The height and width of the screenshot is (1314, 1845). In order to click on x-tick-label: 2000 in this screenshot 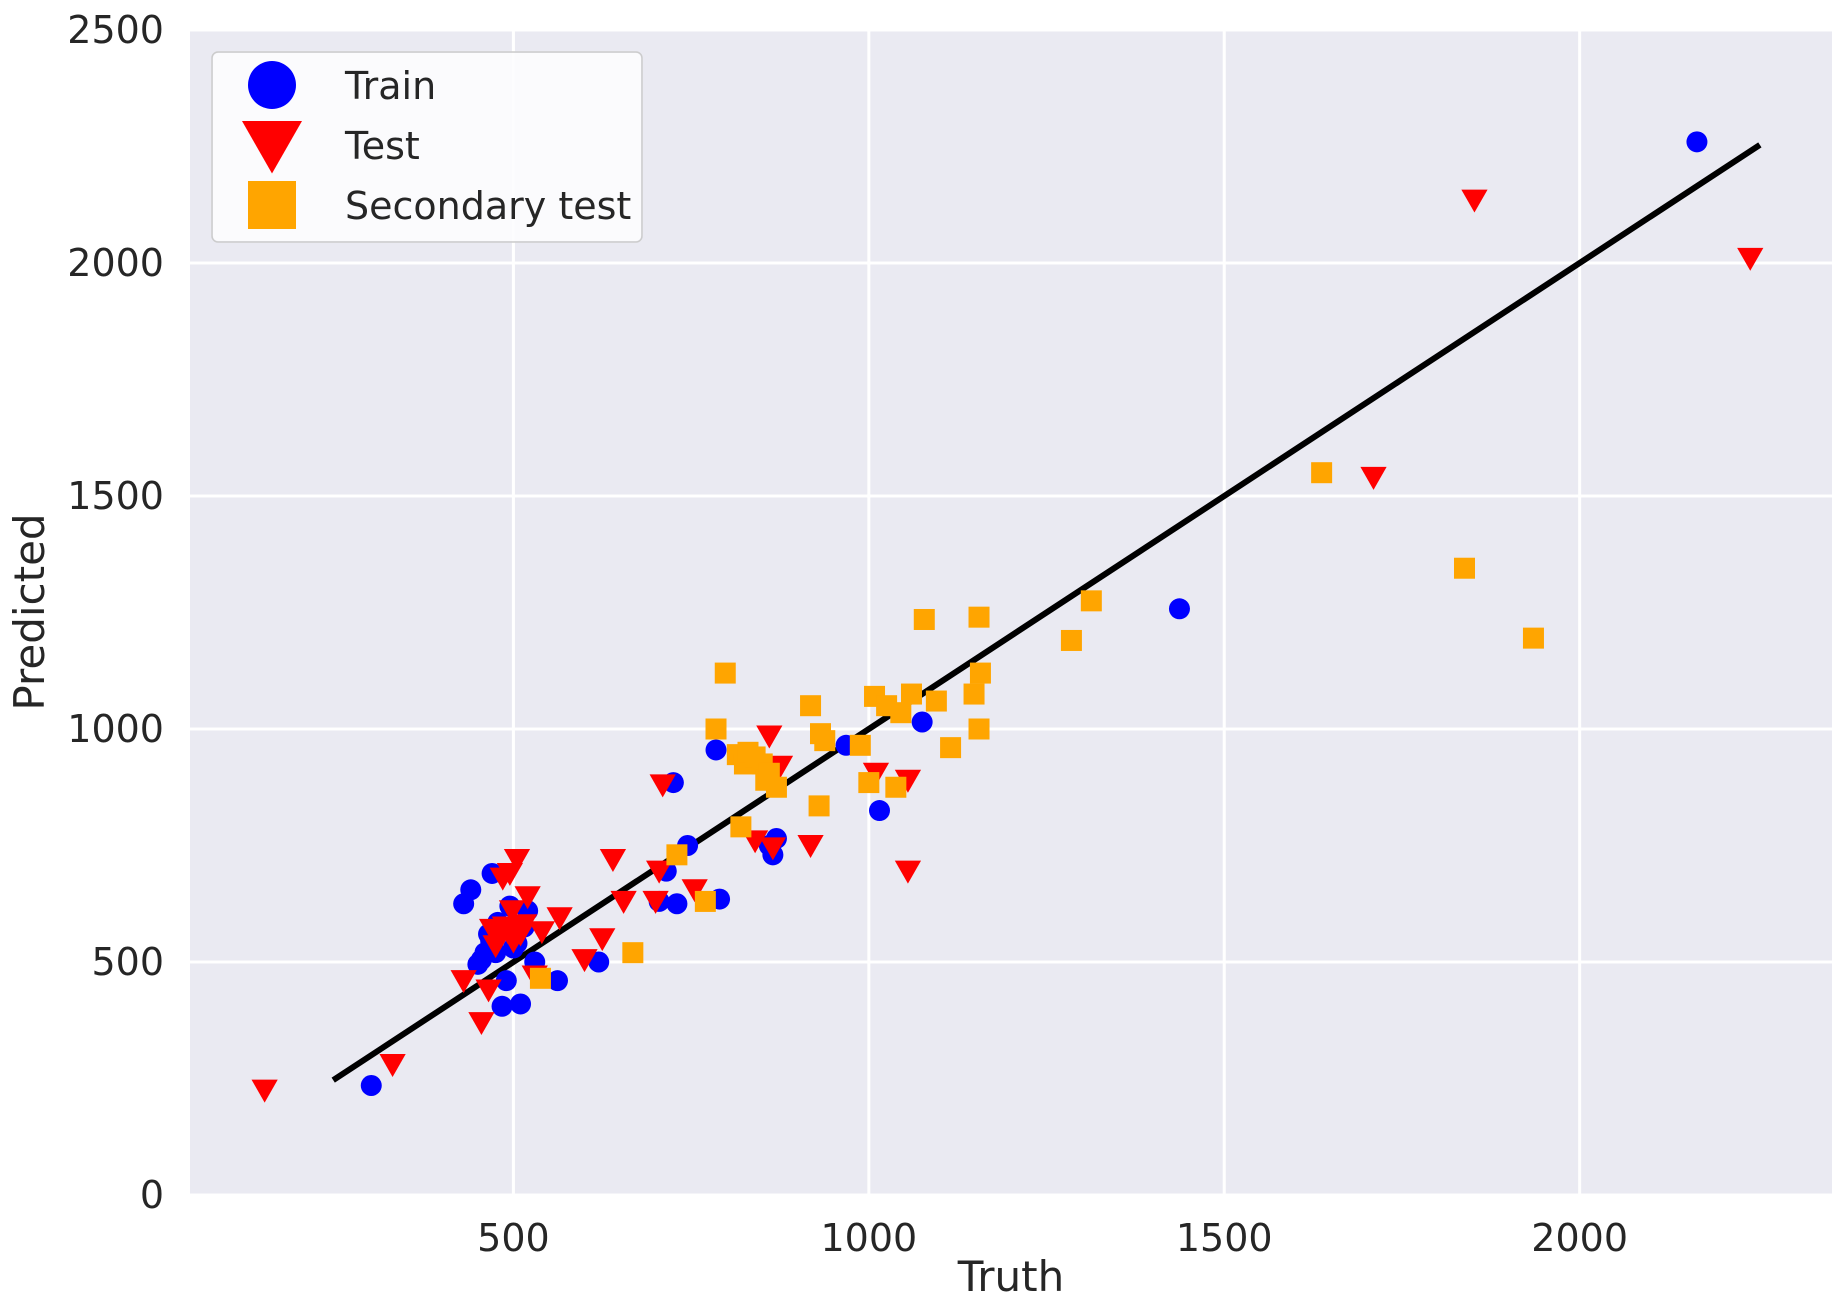, I will do `click(1579, 1238)`.